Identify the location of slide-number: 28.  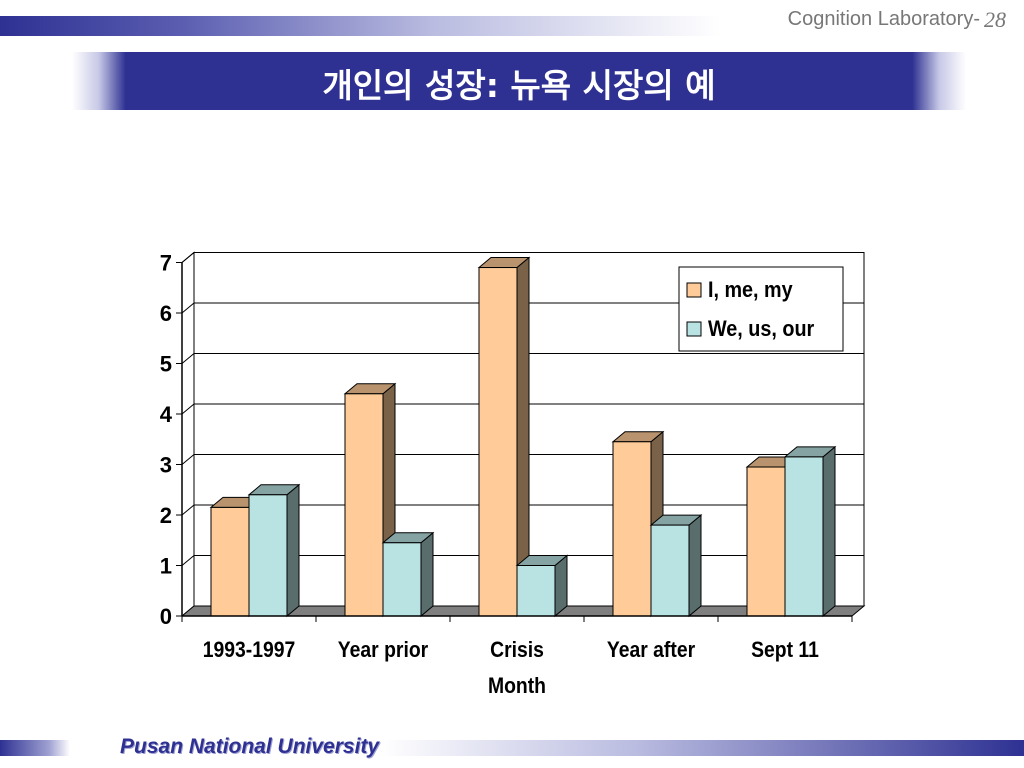
(995, 19).